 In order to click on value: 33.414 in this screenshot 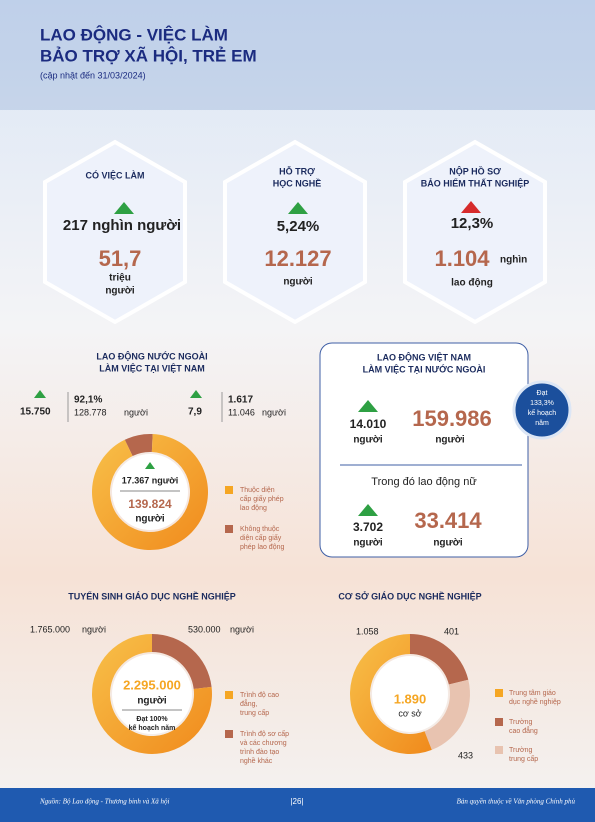, I will do `click(448, 520)`.